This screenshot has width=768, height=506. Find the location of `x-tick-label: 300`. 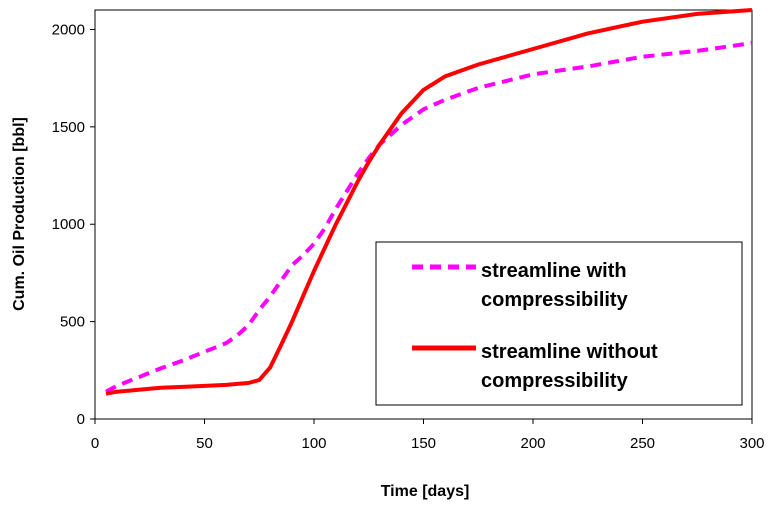

x-tick-label: 300 is located at coordinates (751, 443).